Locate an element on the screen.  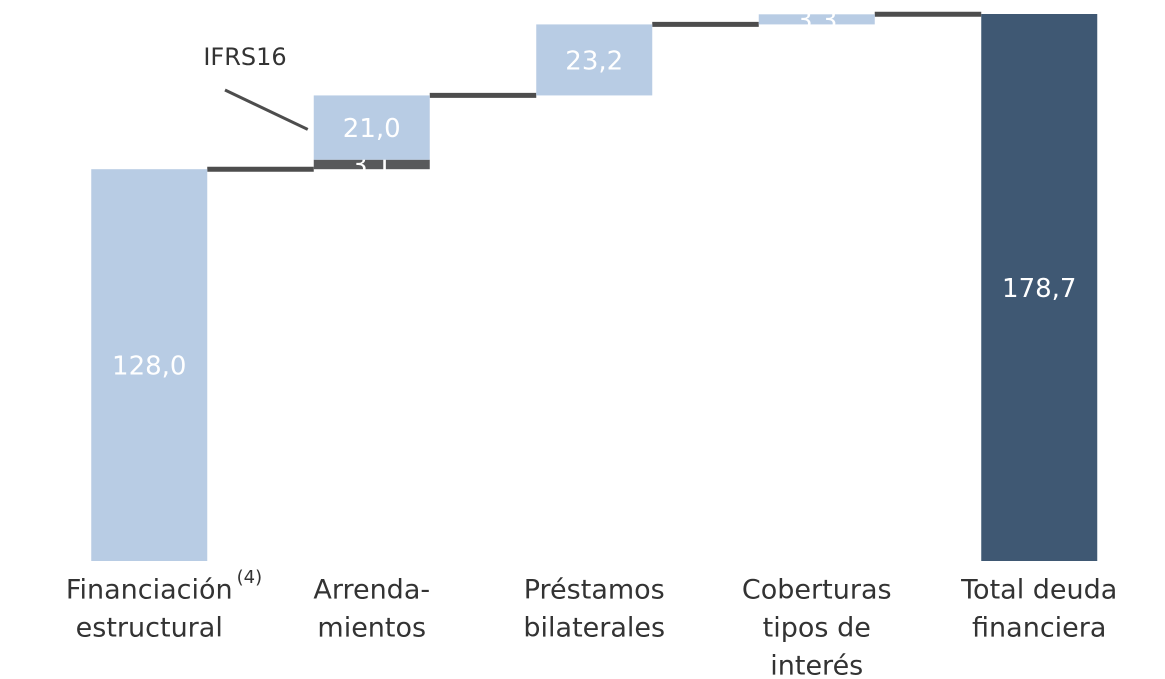
annotation-line is located at coordinates (266, 109).